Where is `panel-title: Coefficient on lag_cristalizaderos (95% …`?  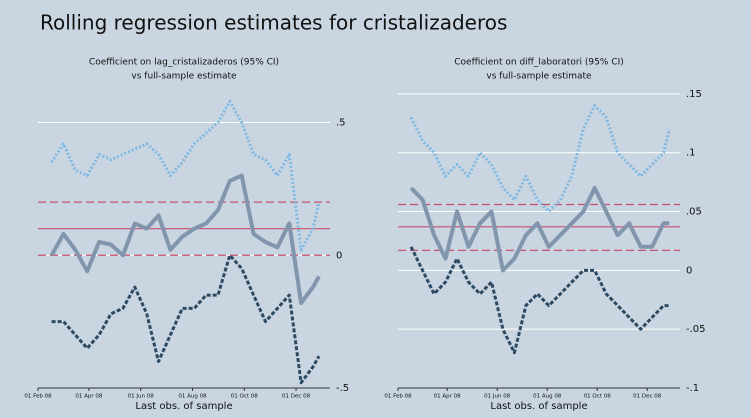
panel-title: Coefficient on lag_cristalizaderos (95% … is located at coordinates (184, 63).